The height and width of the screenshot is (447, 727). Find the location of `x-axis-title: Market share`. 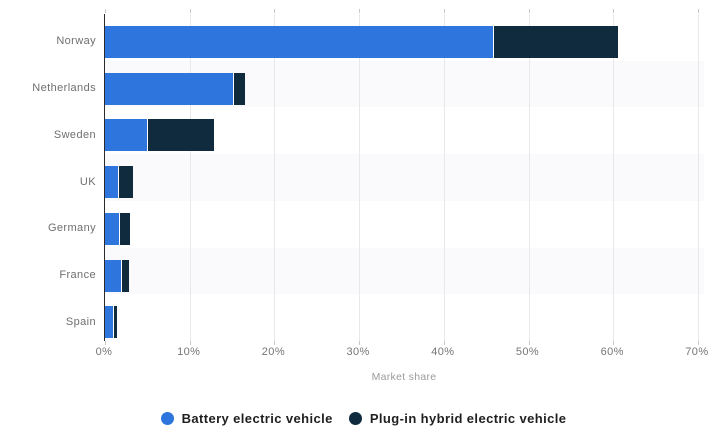

x-axis-title: Market share is located at coordinates (404, 377).